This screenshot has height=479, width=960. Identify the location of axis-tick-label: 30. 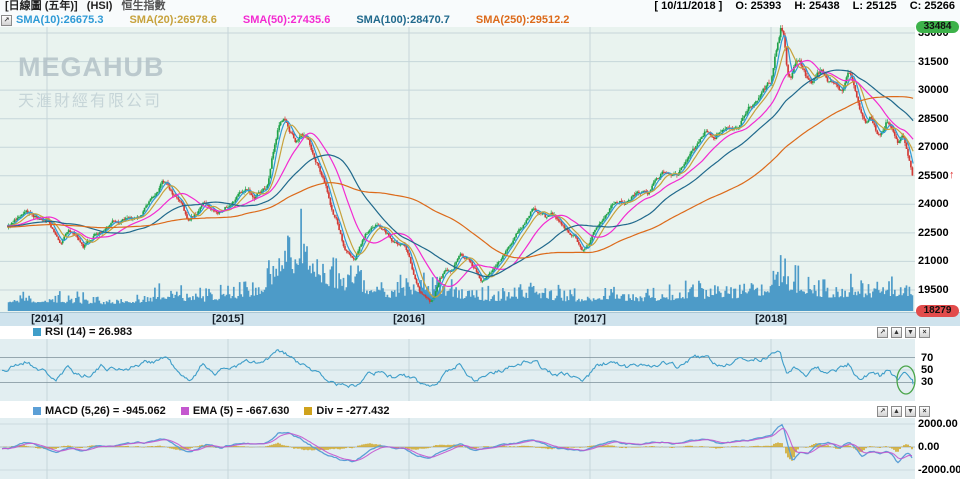
(927, 382).